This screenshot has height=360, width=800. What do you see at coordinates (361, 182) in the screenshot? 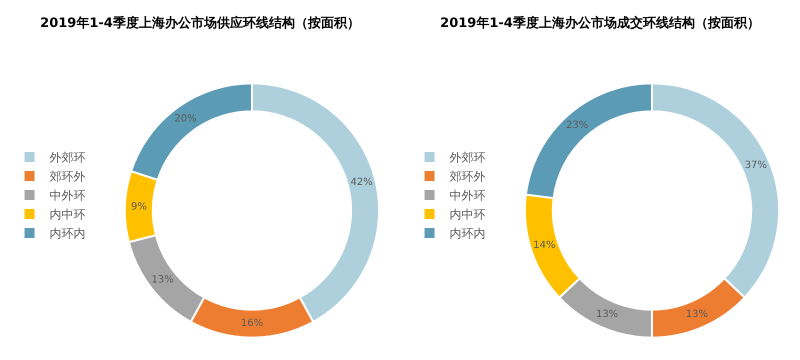
I see `data-label: 42%` at bounding box center [361, 182].